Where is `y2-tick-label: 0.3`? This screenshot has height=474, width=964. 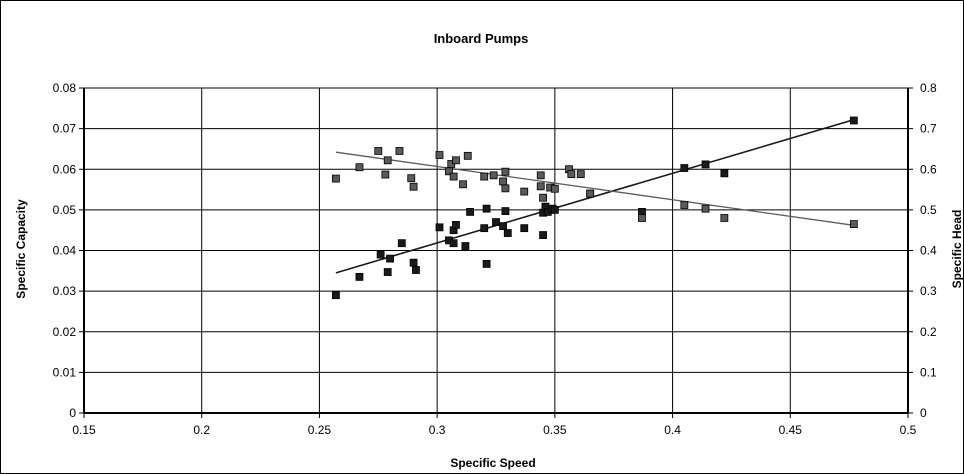 y2-tick-label: 0.3 is located at coordinates (928, 291).